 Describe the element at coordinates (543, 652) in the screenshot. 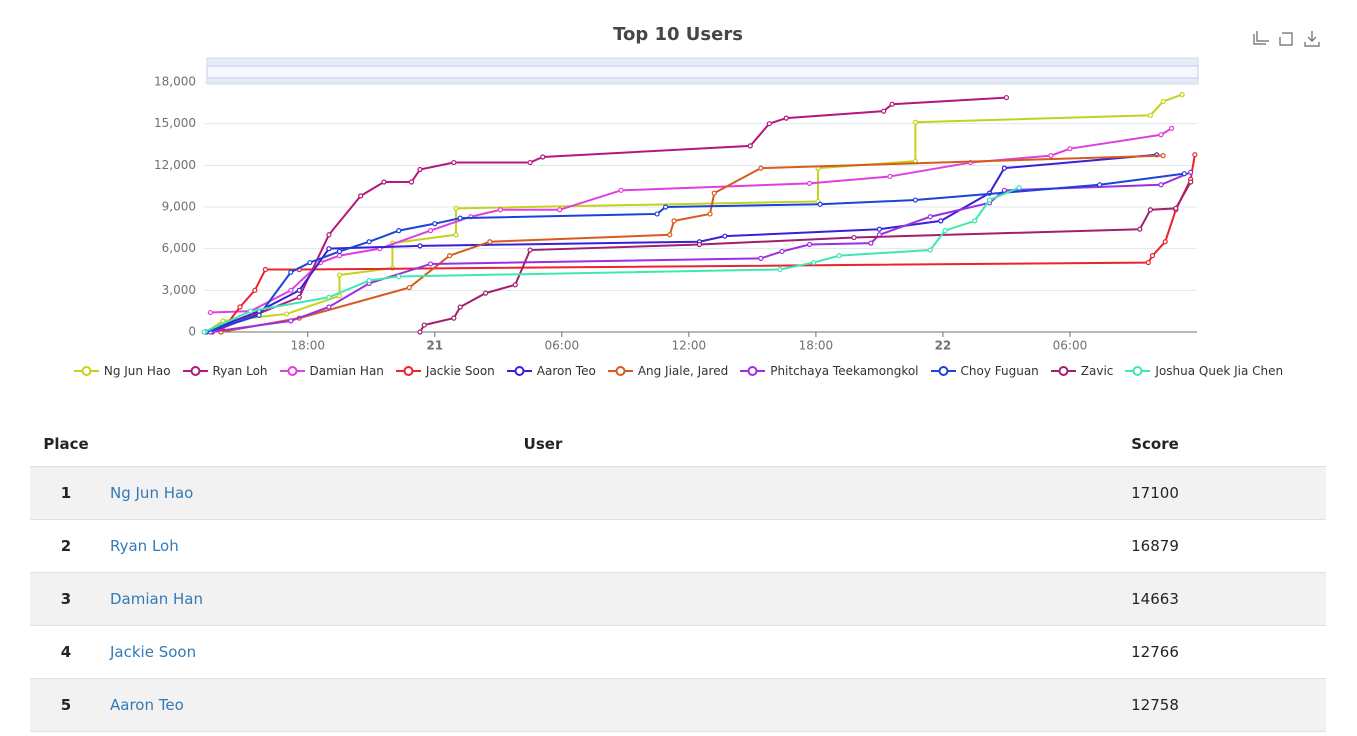

I see `table-cell: Jackie Soon` at that location.